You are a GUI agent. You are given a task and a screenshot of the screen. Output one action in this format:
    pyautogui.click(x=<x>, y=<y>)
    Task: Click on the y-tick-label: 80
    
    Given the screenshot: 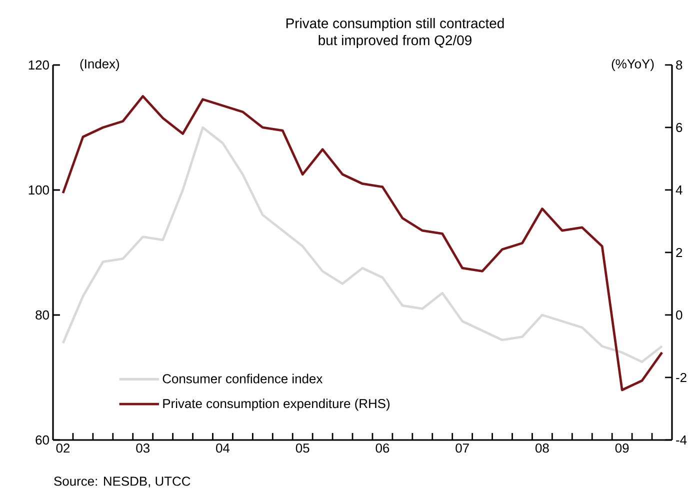 What is the action you would take?
    pyautogui.click(x=42, y=315)
    